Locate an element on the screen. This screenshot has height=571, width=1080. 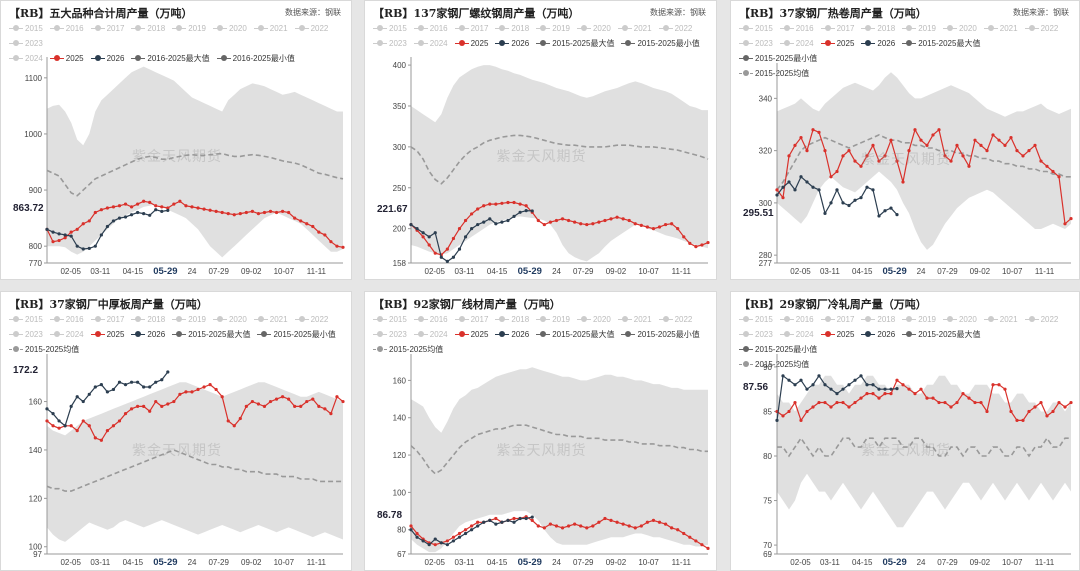
legend-item: 2016-2025最小值 is located at coordinates (255, 58).